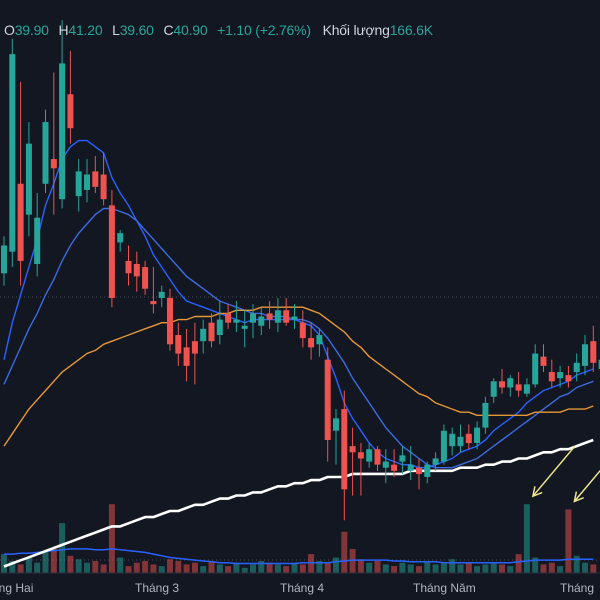 The image size is (600, 600). What do you see at coordinates (553, 471) in the screenshot?
I see `annotation-arrow` at bounding box center [553, 471].